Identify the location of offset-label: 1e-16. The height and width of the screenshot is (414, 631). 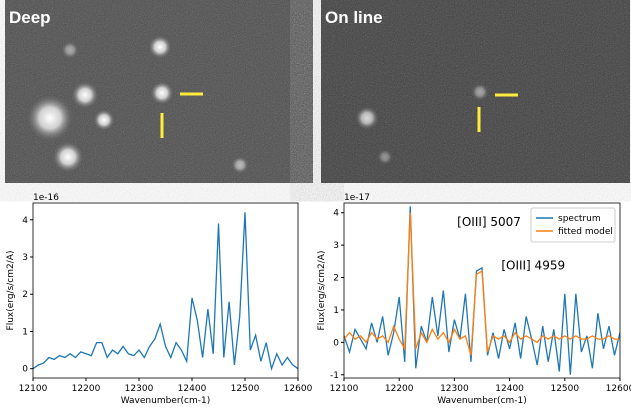
(46, 198).